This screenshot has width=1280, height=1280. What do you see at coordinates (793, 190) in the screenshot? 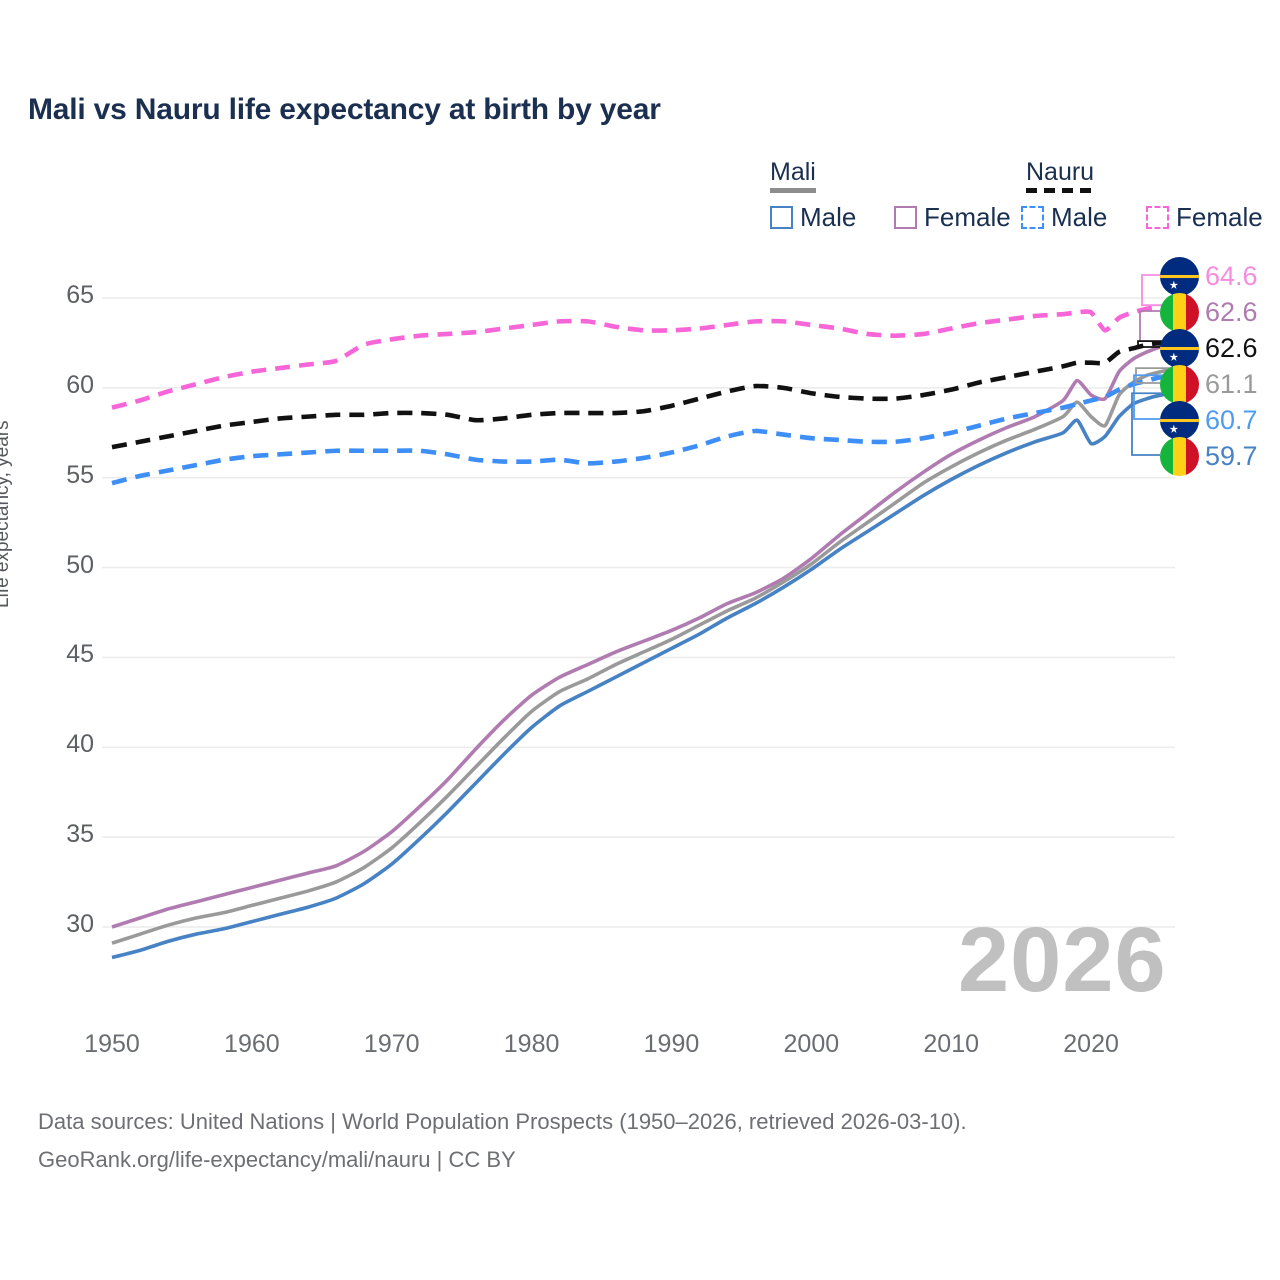
I see `legend-group-mali-rule` at bounding box center [793, 190].